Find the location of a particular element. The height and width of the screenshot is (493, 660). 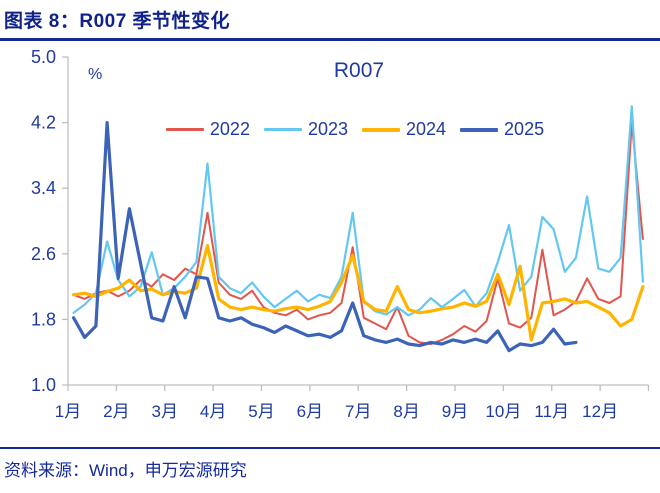

source-note: 资料来源：Wind，申万宏源研究 is located at coordinates (125, 470).